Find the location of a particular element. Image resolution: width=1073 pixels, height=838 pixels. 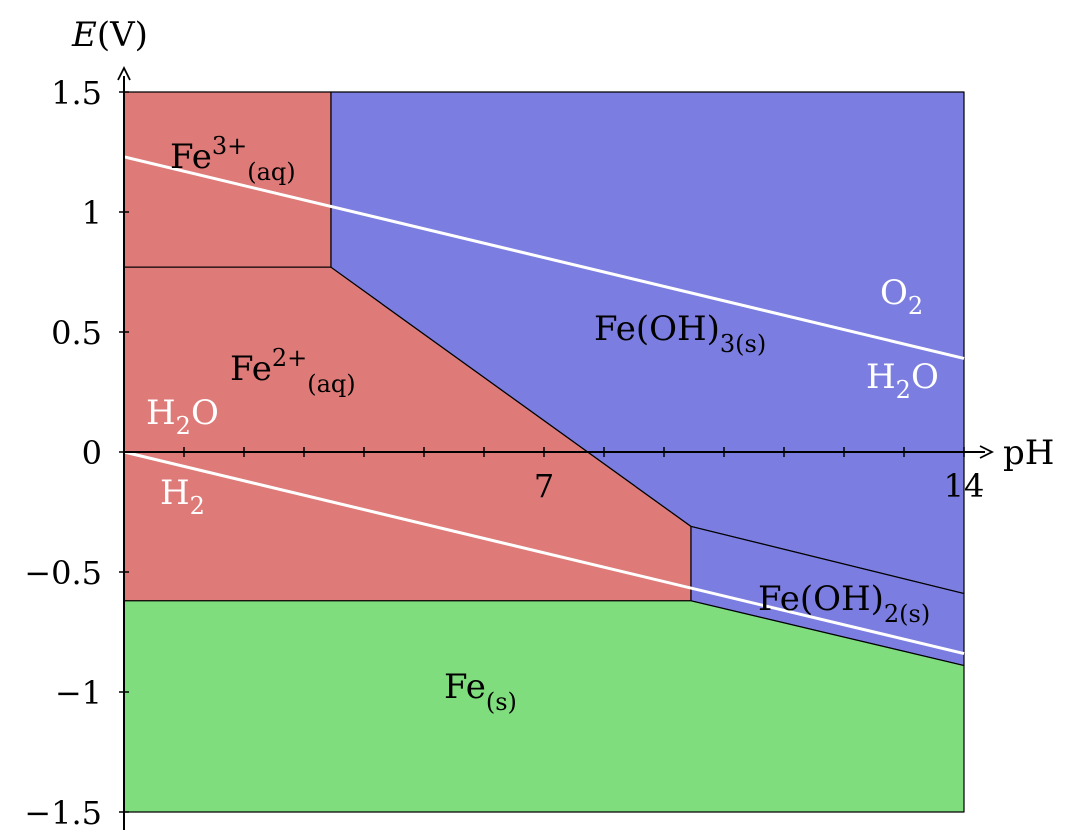

label-h2o-left-base: H is located at coordinates (161, 413).